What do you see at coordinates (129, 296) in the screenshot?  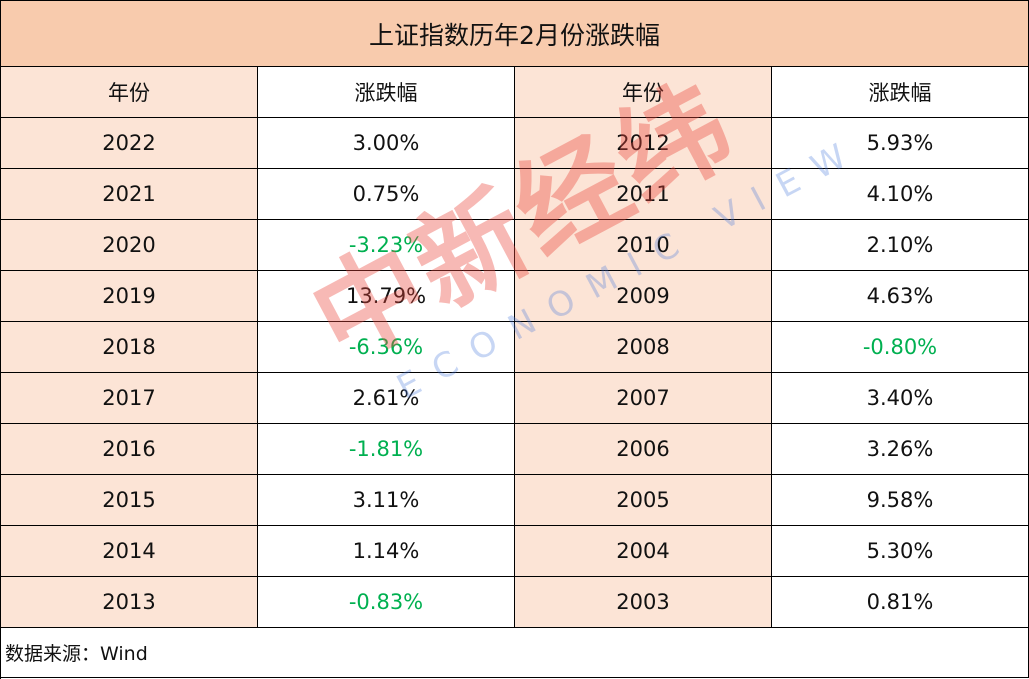 I see `year-cell: 2019` at bounding box center [129, 296].